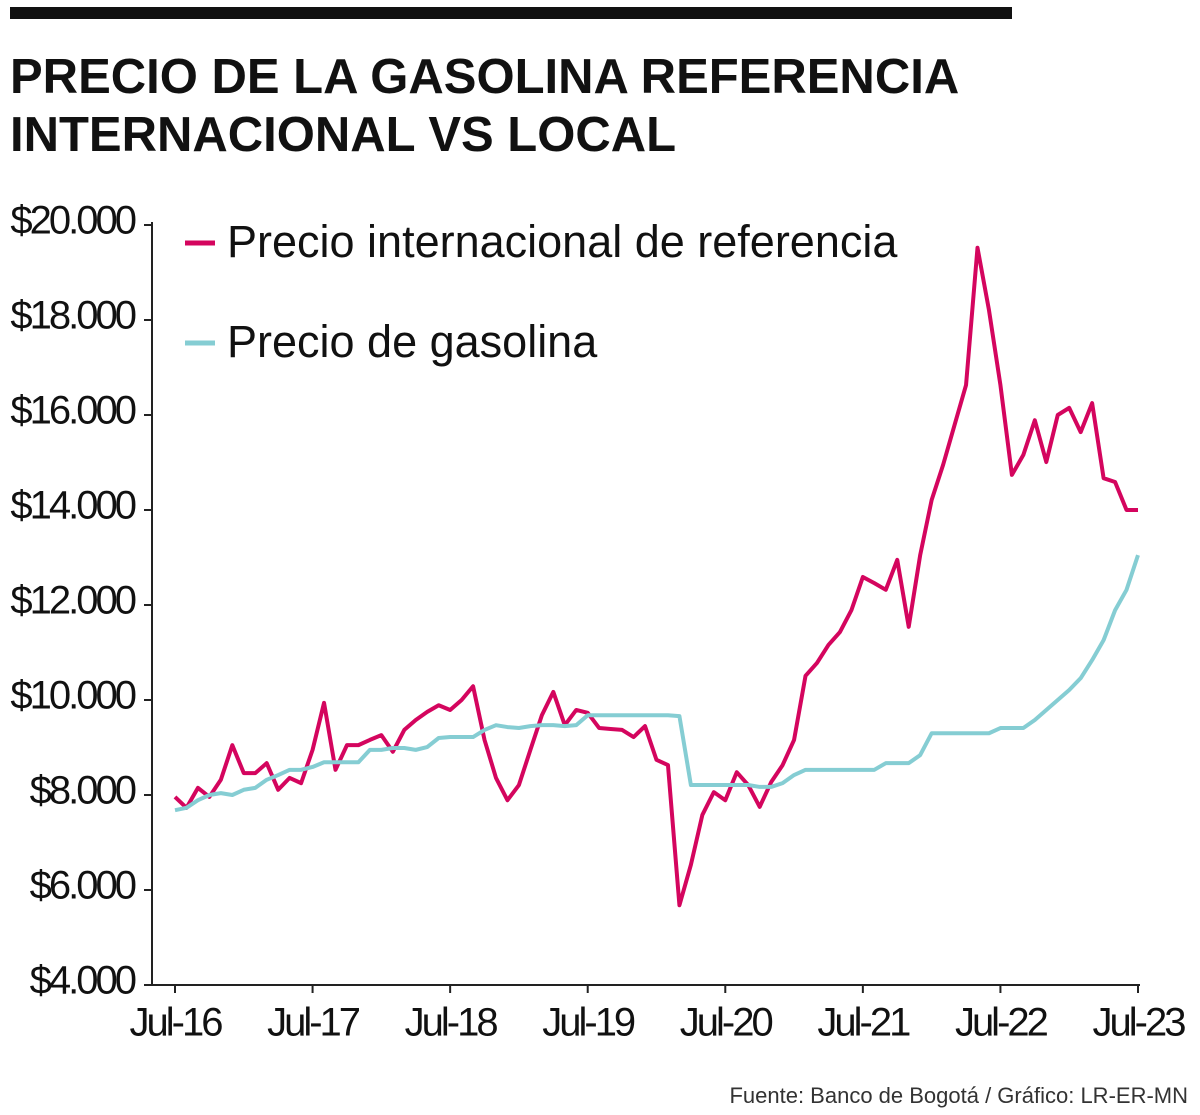 The height and width of the screenshot is (1115, 1200). Describe the element at coordinates (83, 981) in the screenshot. I see `y-tick-label: $4.000` at that location.